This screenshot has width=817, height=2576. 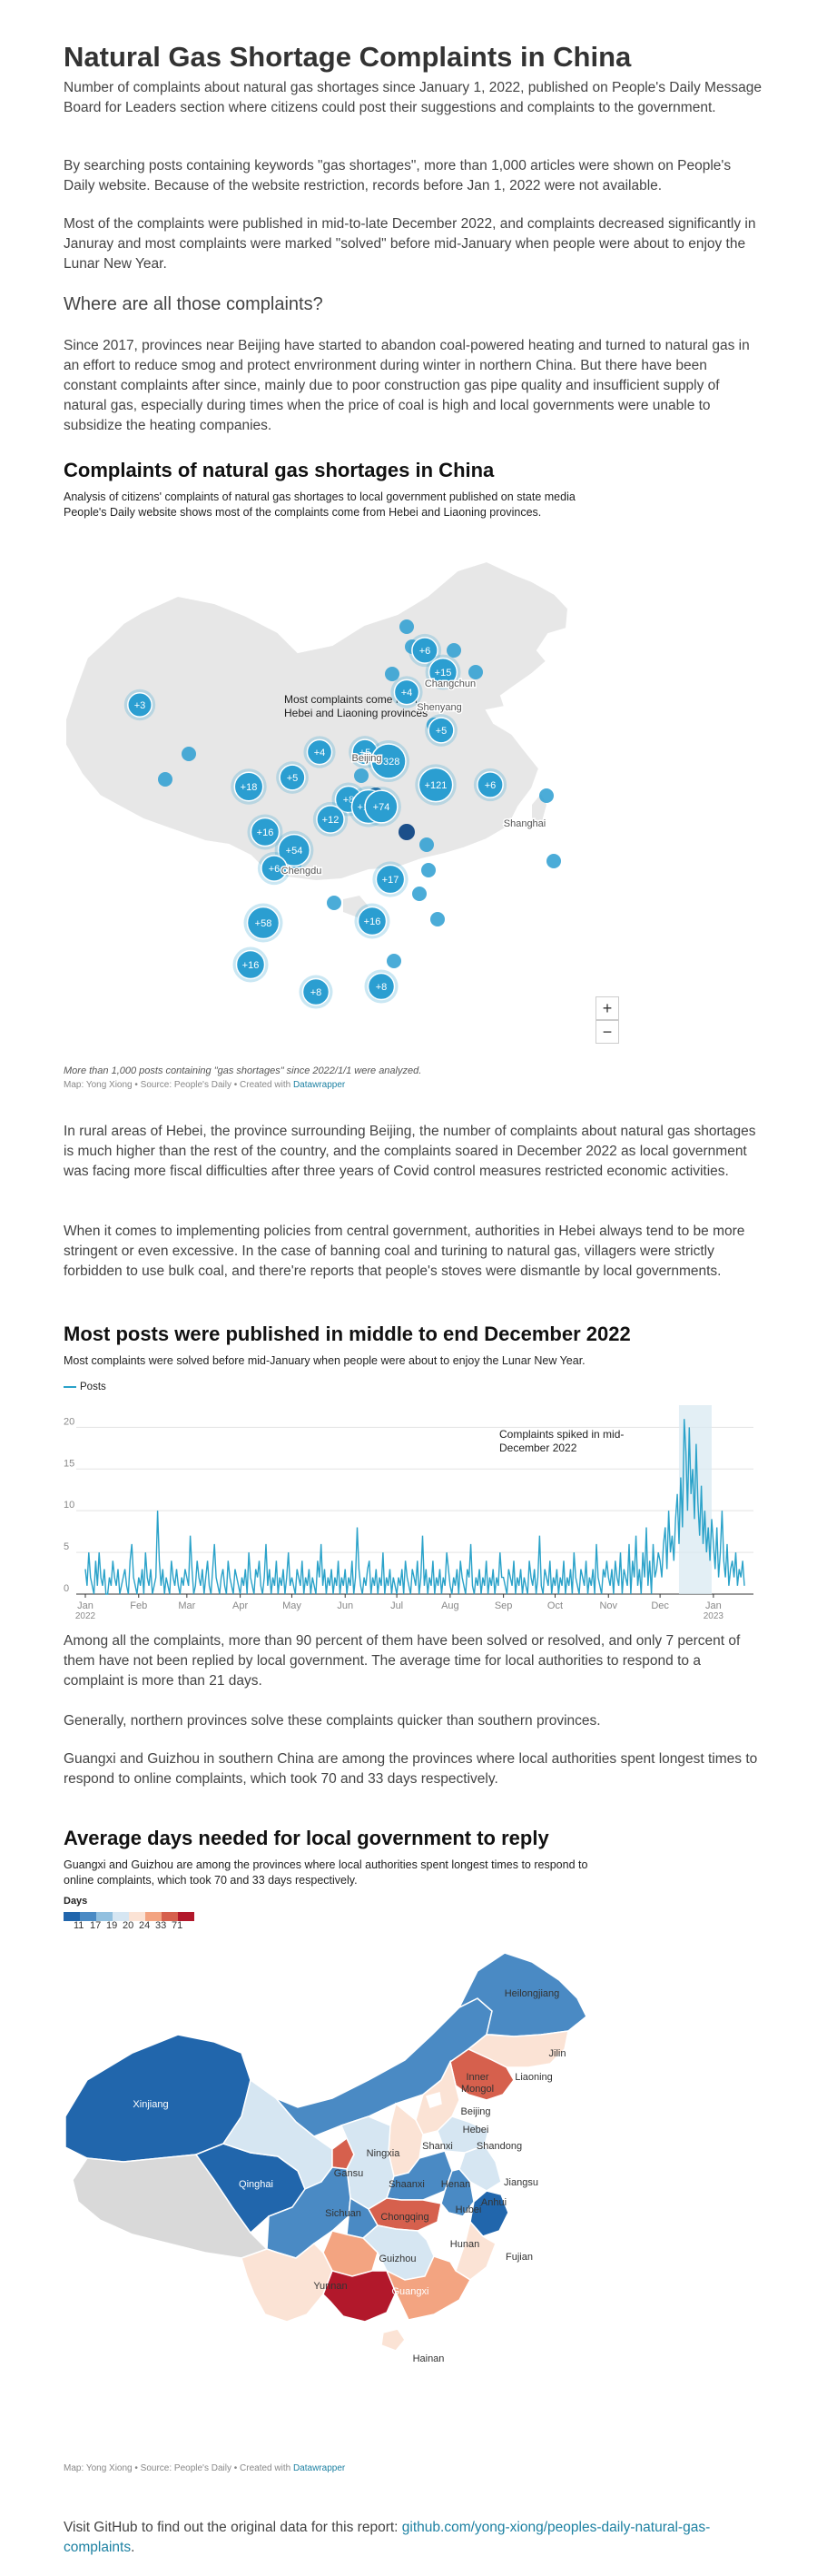 I want to click on chart-annotation-line2: December 2022, so click(x=538, y=1448).